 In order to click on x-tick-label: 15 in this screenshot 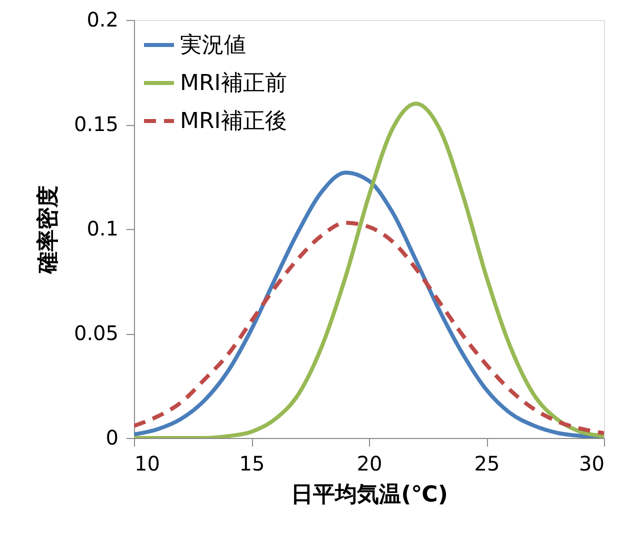, I will do `click(252, 464)`.